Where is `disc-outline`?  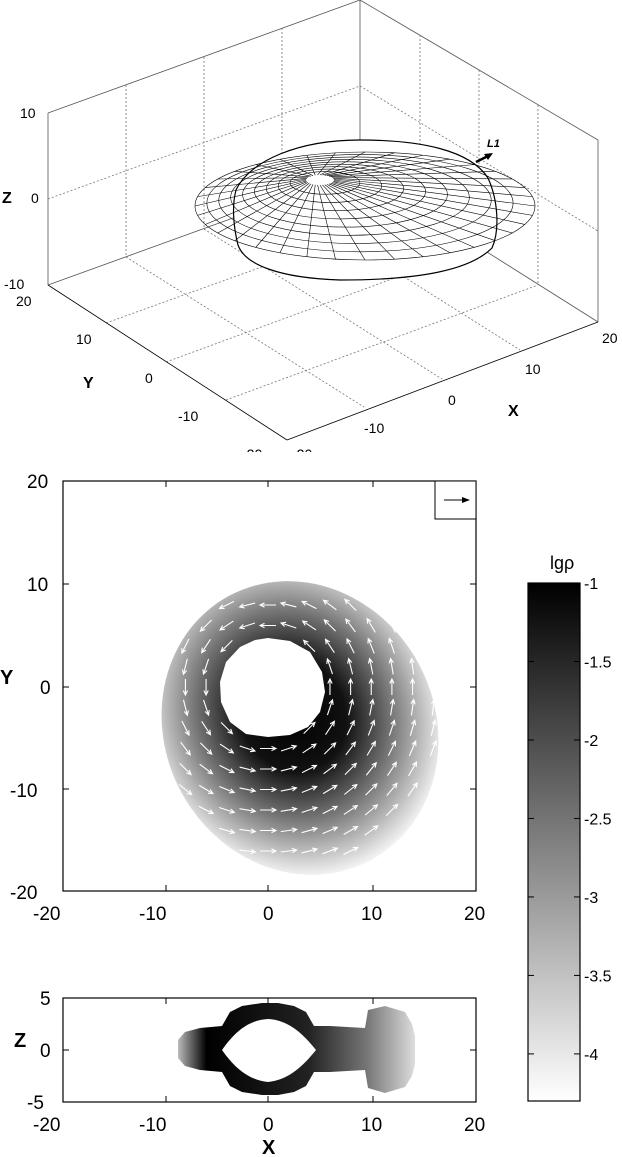
disc-outline is located at coordinates (365, 210).